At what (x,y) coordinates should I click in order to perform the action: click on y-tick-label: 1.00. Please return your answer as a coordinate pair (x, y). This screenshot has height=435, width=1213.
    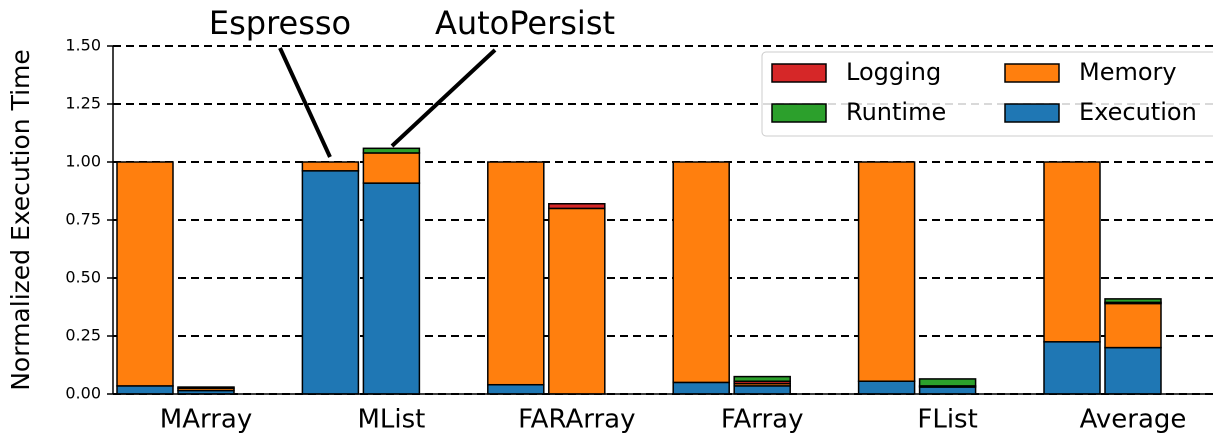
    Looking at the image, I should click on (83, 161).